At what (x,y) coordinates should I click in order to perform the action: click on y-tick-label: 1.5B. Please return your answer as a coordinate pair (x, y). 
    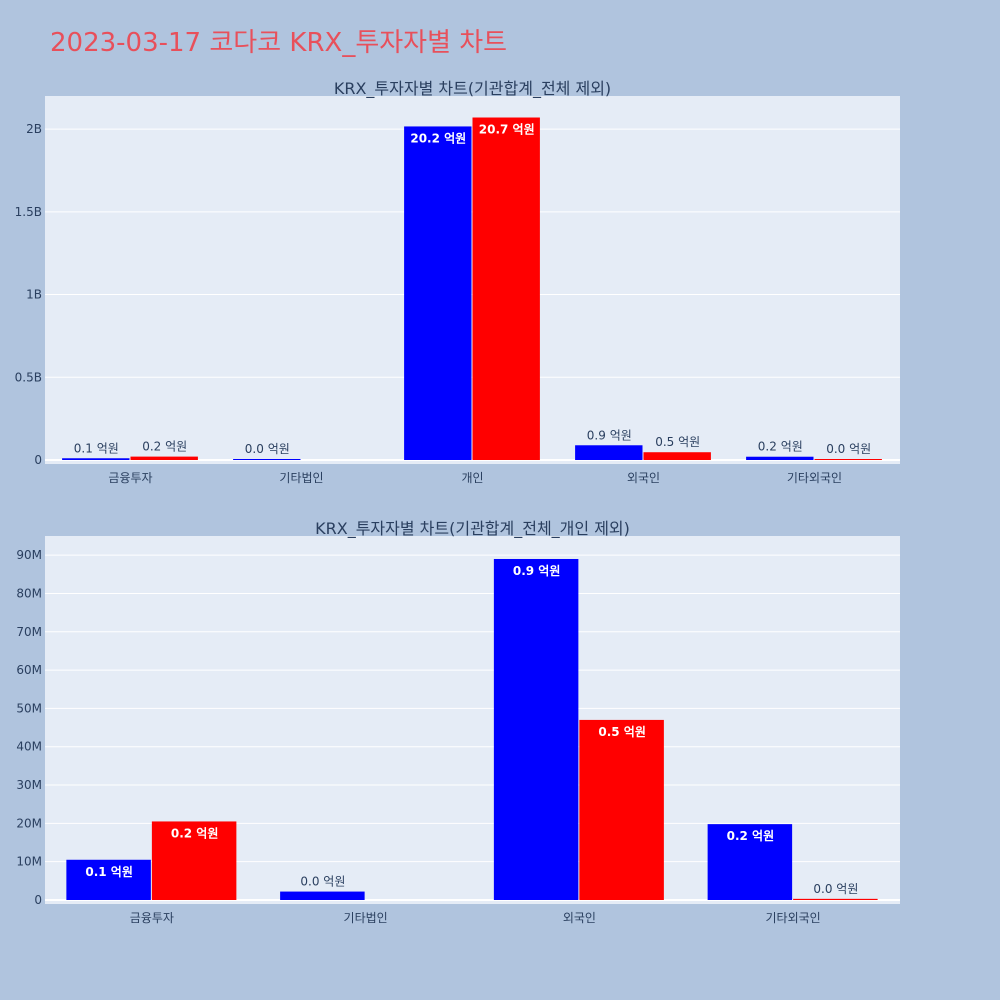
    Looking at the image, I should click on (28, 212).